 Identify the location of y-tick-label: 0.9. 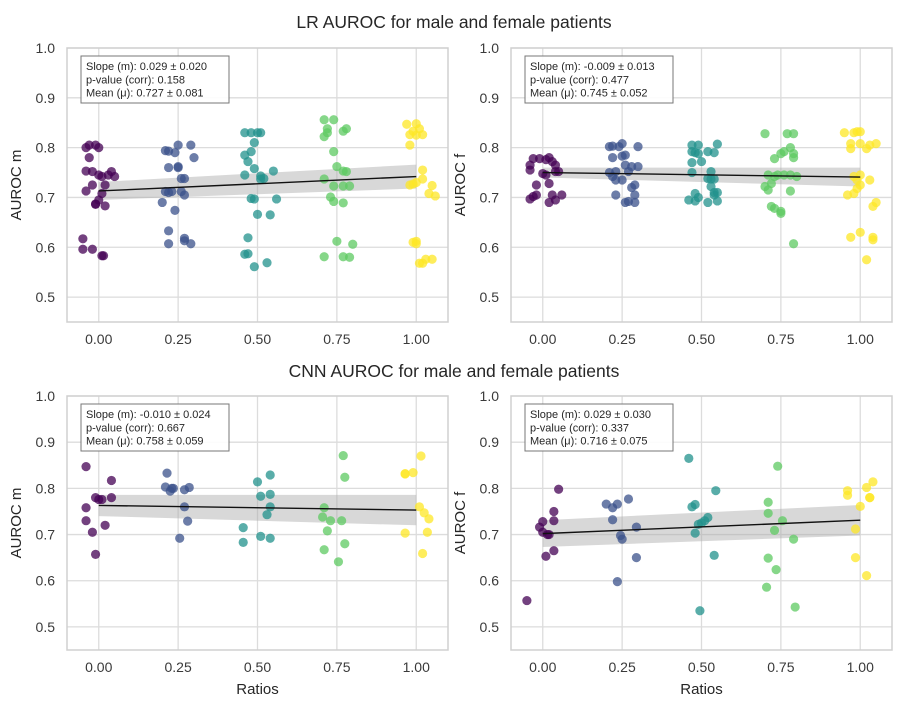
(490, 442).